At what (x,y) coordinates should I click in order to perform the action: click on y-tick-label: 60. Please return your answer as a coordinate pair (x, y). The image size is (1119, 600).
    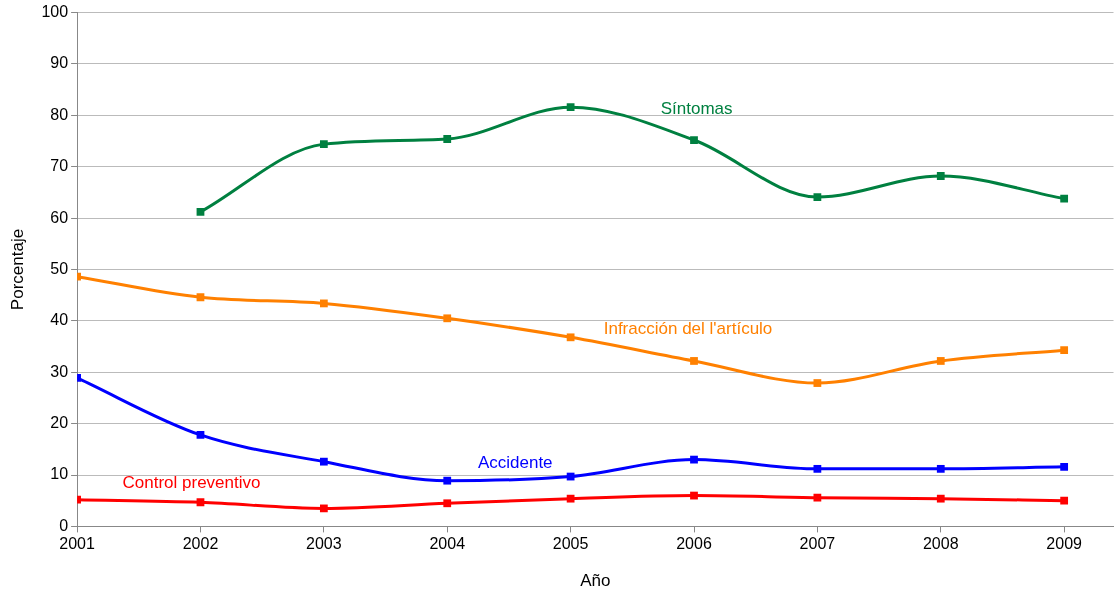
    Looking at the image, I should click on (59, 217).